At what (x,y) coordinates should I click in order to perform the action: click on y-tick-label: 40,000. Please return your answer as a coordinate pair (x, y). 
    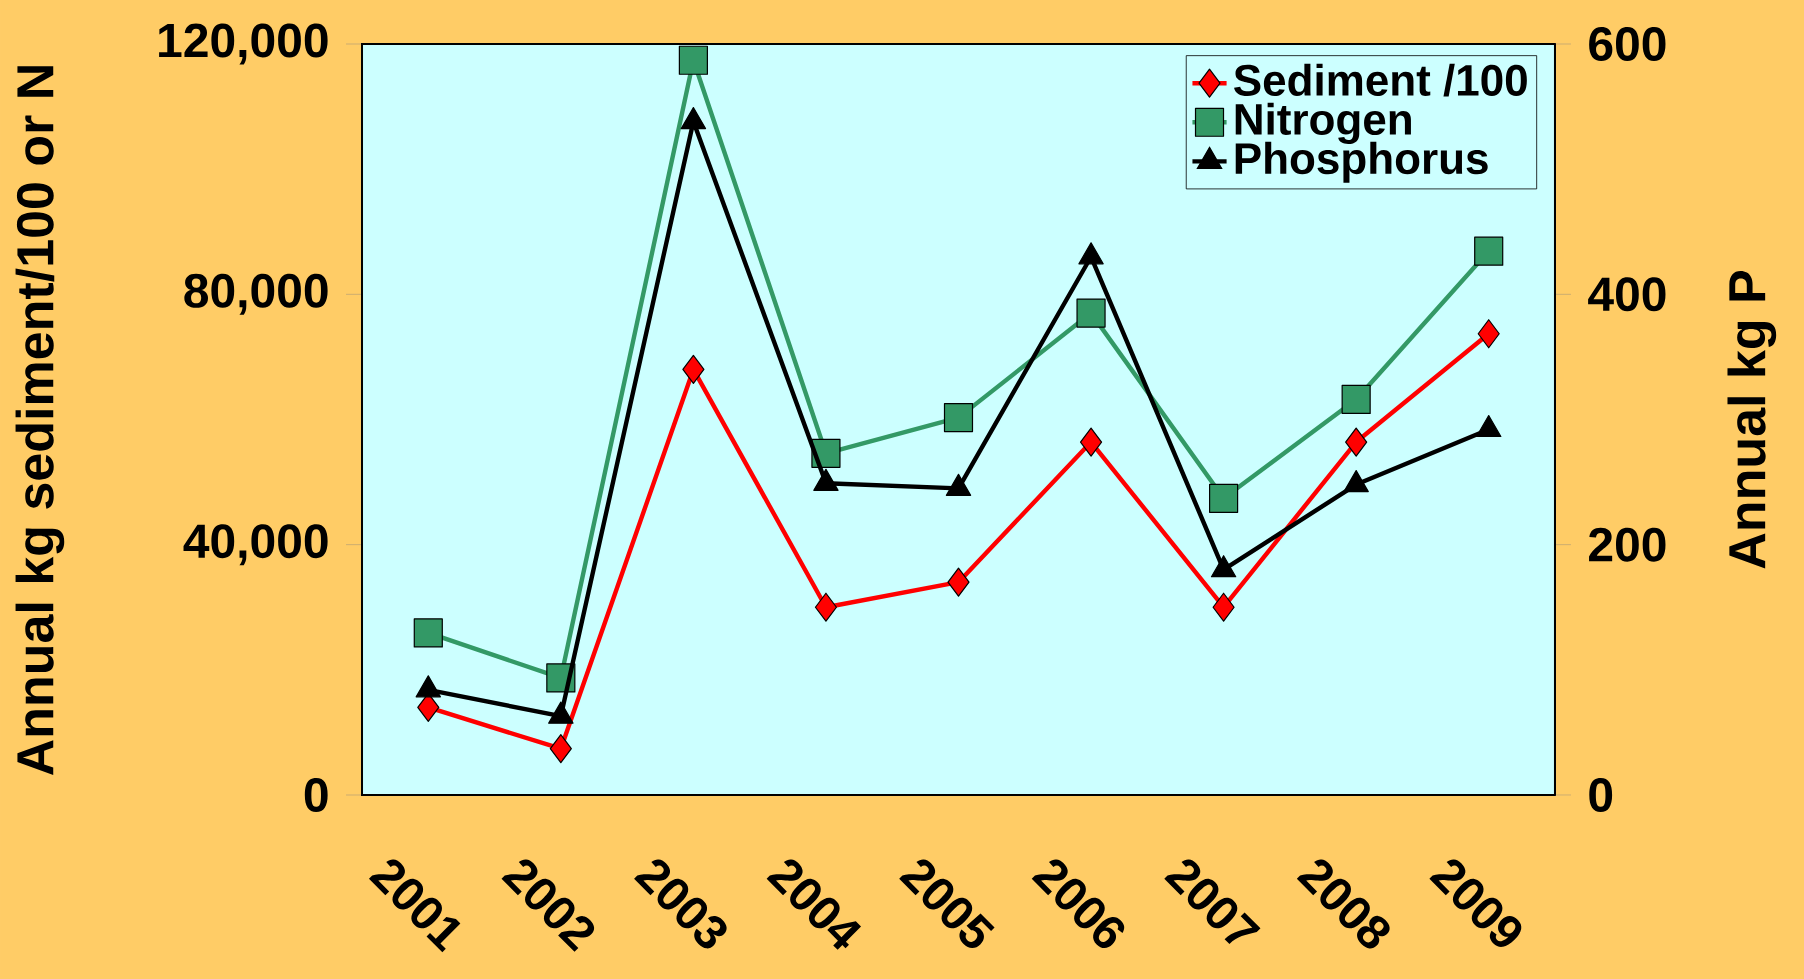
    Looking at the image, I should click on (255, 545).